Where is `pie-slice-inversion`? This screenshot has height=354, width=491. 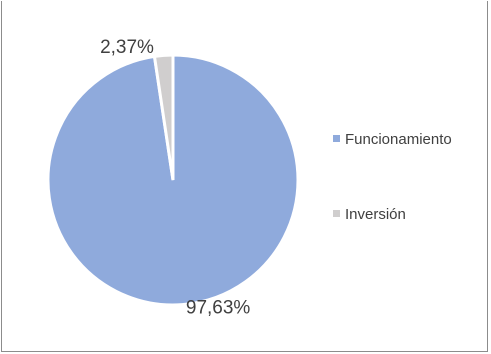
pie-slice-inversion is located at coordinates (163, 117).